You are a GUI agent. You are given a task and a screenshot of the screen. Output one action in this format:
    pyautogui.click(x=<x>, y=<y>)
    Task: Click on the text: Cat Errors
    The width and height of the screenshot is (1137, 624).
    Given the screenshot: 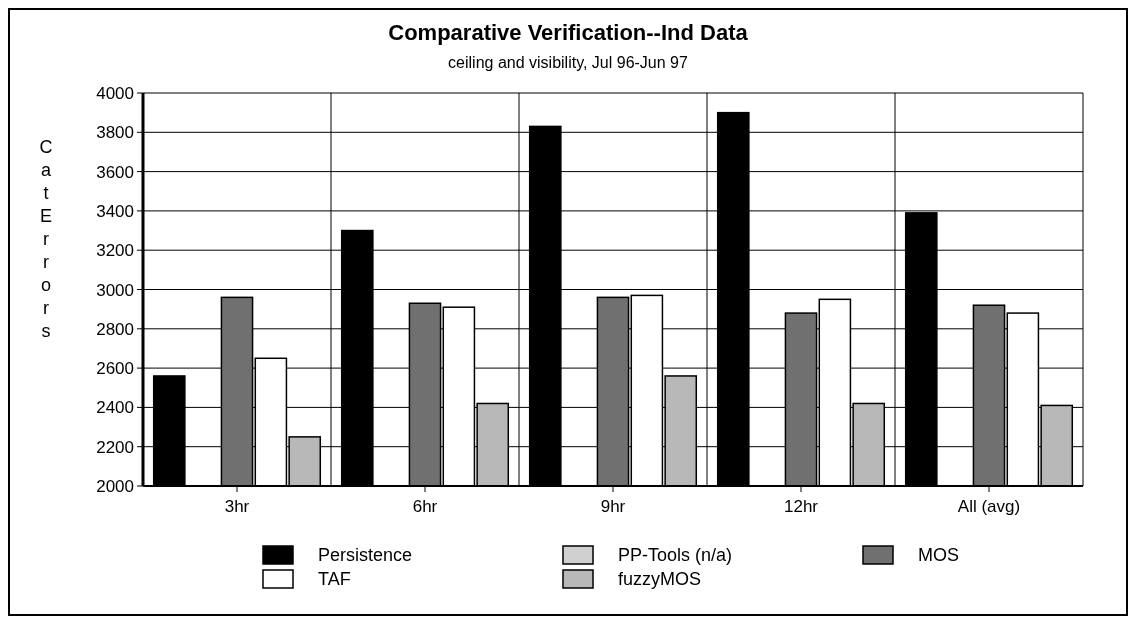 What is the action you would take?
    pyautogui.click(x=46, y=239)
    